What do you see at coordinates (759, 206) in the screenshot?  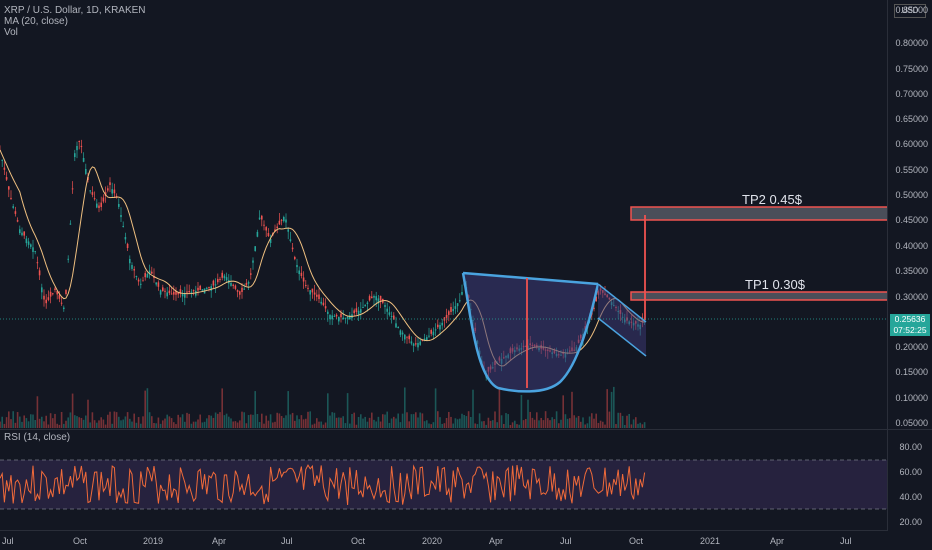 I see `tp2-target-box: TP2 0.45$` at bounding box center [759, 206].